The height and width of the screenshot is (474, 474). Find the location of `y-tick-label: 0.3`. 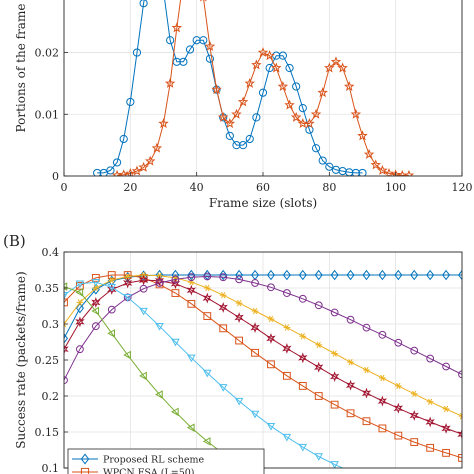

y-tick-label: 0.3 is located at coordinates (51, 324).